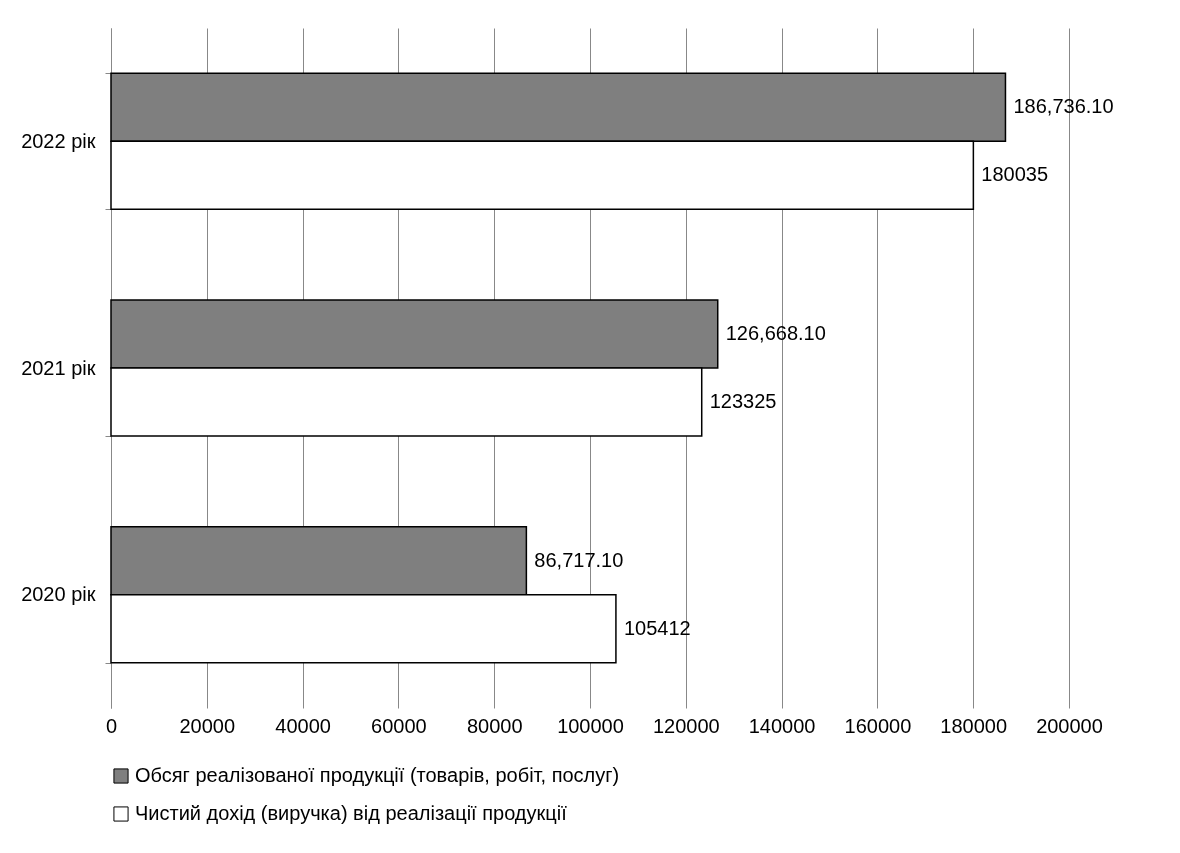 The height and width of the screenshot is (853, 1180). I want to click on x-tick-label: 100000, so click(590, 725).